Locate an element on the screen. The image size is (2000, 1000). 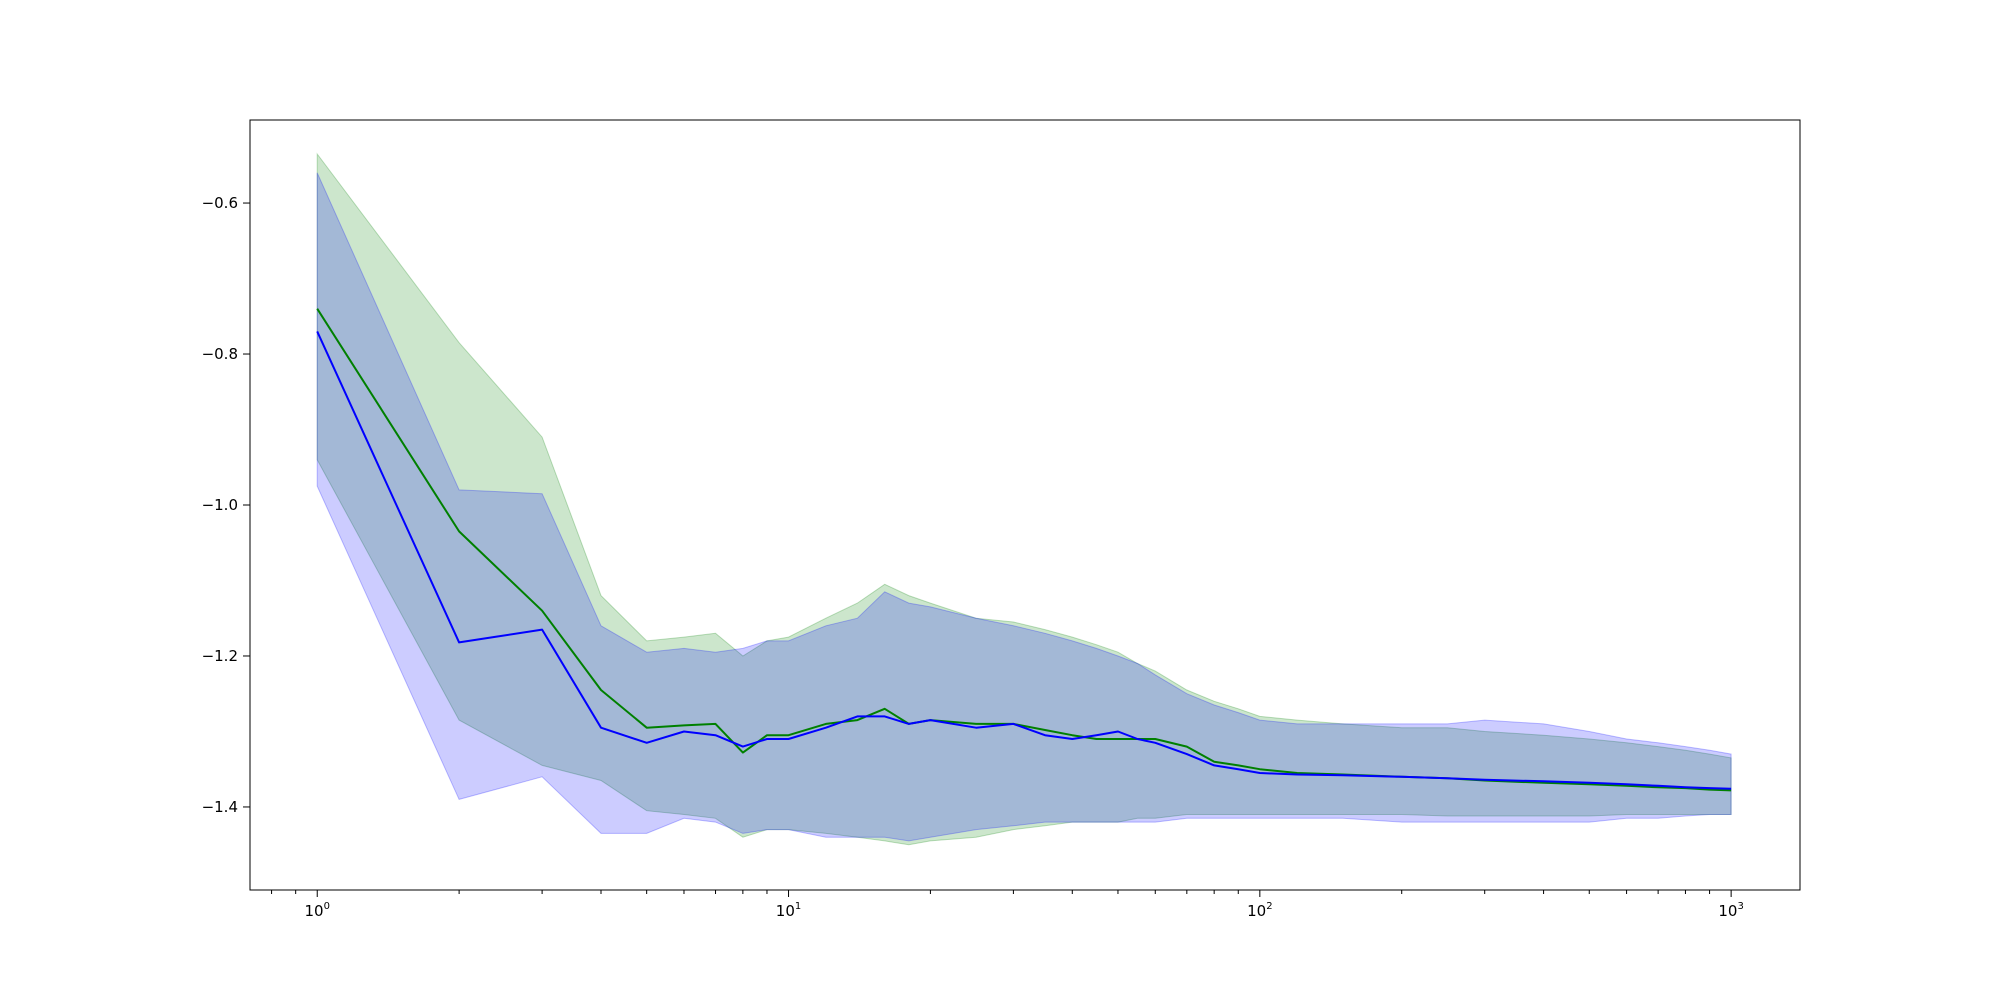
y-axis: −0.6 −0.8 −1.0 −1.2 −1.4 is located at coordinates (226, 505).